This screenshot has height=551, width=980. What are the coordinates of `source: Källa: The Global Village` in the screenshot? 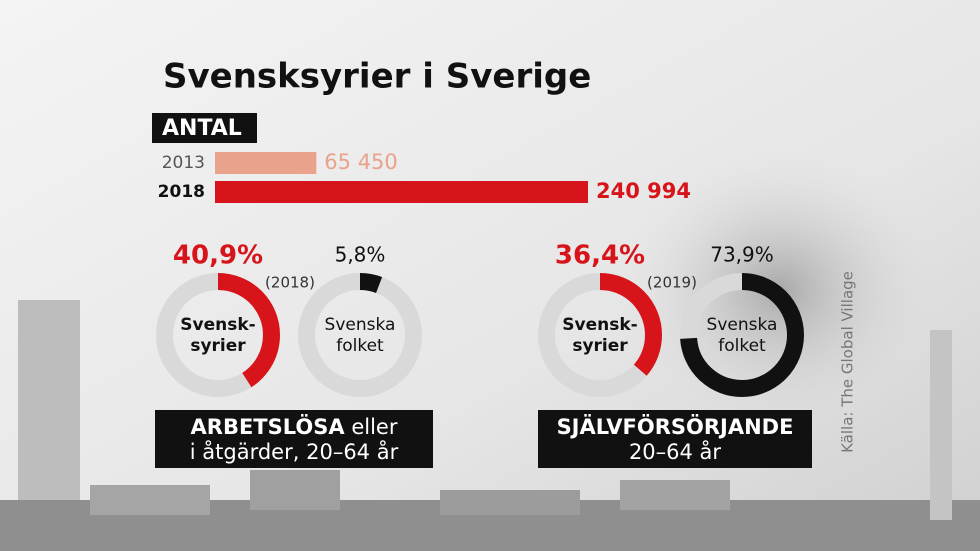 It's located at (848, 362).